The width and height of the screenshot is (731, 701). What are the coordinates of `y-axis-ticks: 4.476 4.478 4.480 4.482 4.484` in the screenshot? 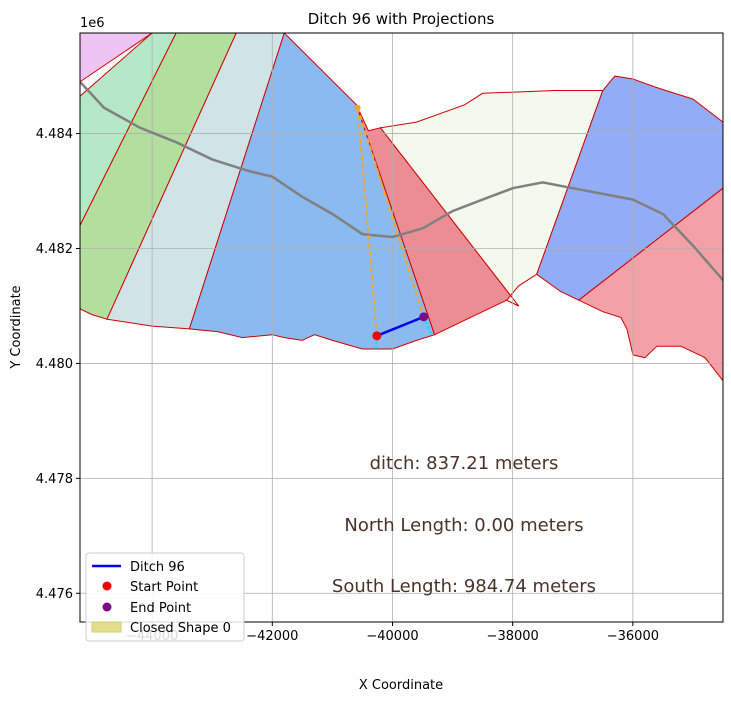 It's located at (58, 364).